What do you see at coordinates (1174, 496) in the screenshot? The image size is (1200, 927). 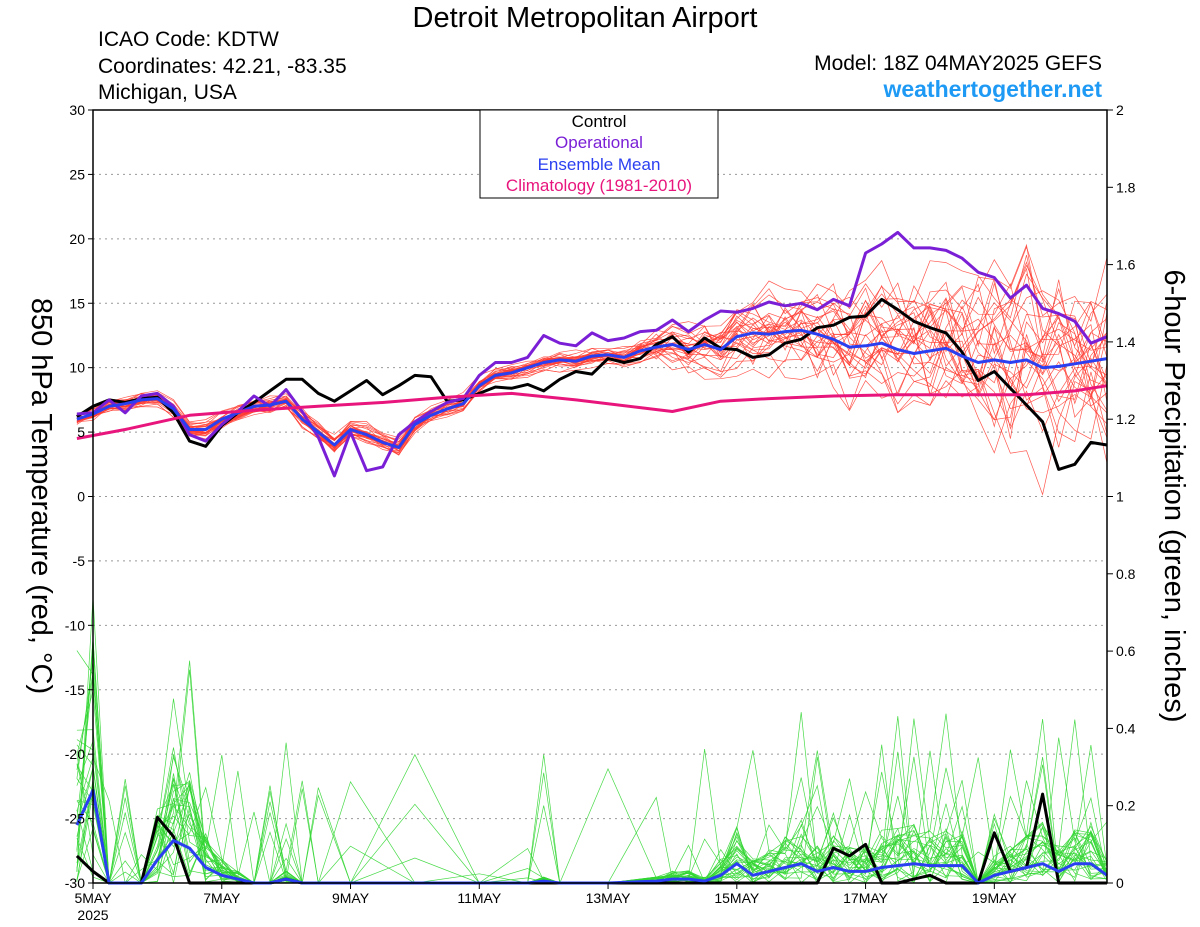 I see `right-axis-label: 6-hour Precipitation (green, inches)` at bounding box center [1174, 496].